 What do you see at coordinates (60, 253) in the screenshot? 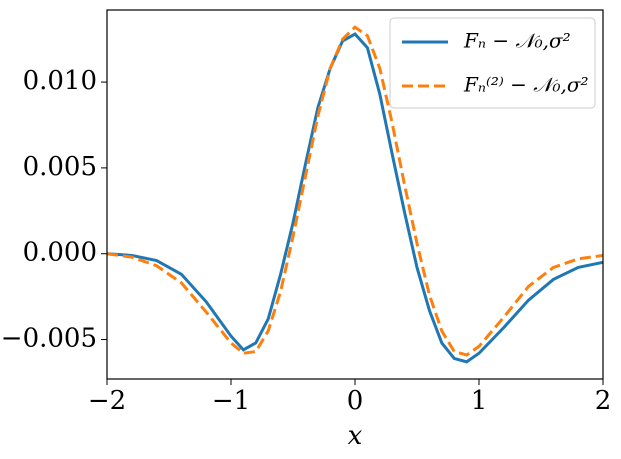
I see `y-tick-label: 0.000` at bounding box center [60, 253].